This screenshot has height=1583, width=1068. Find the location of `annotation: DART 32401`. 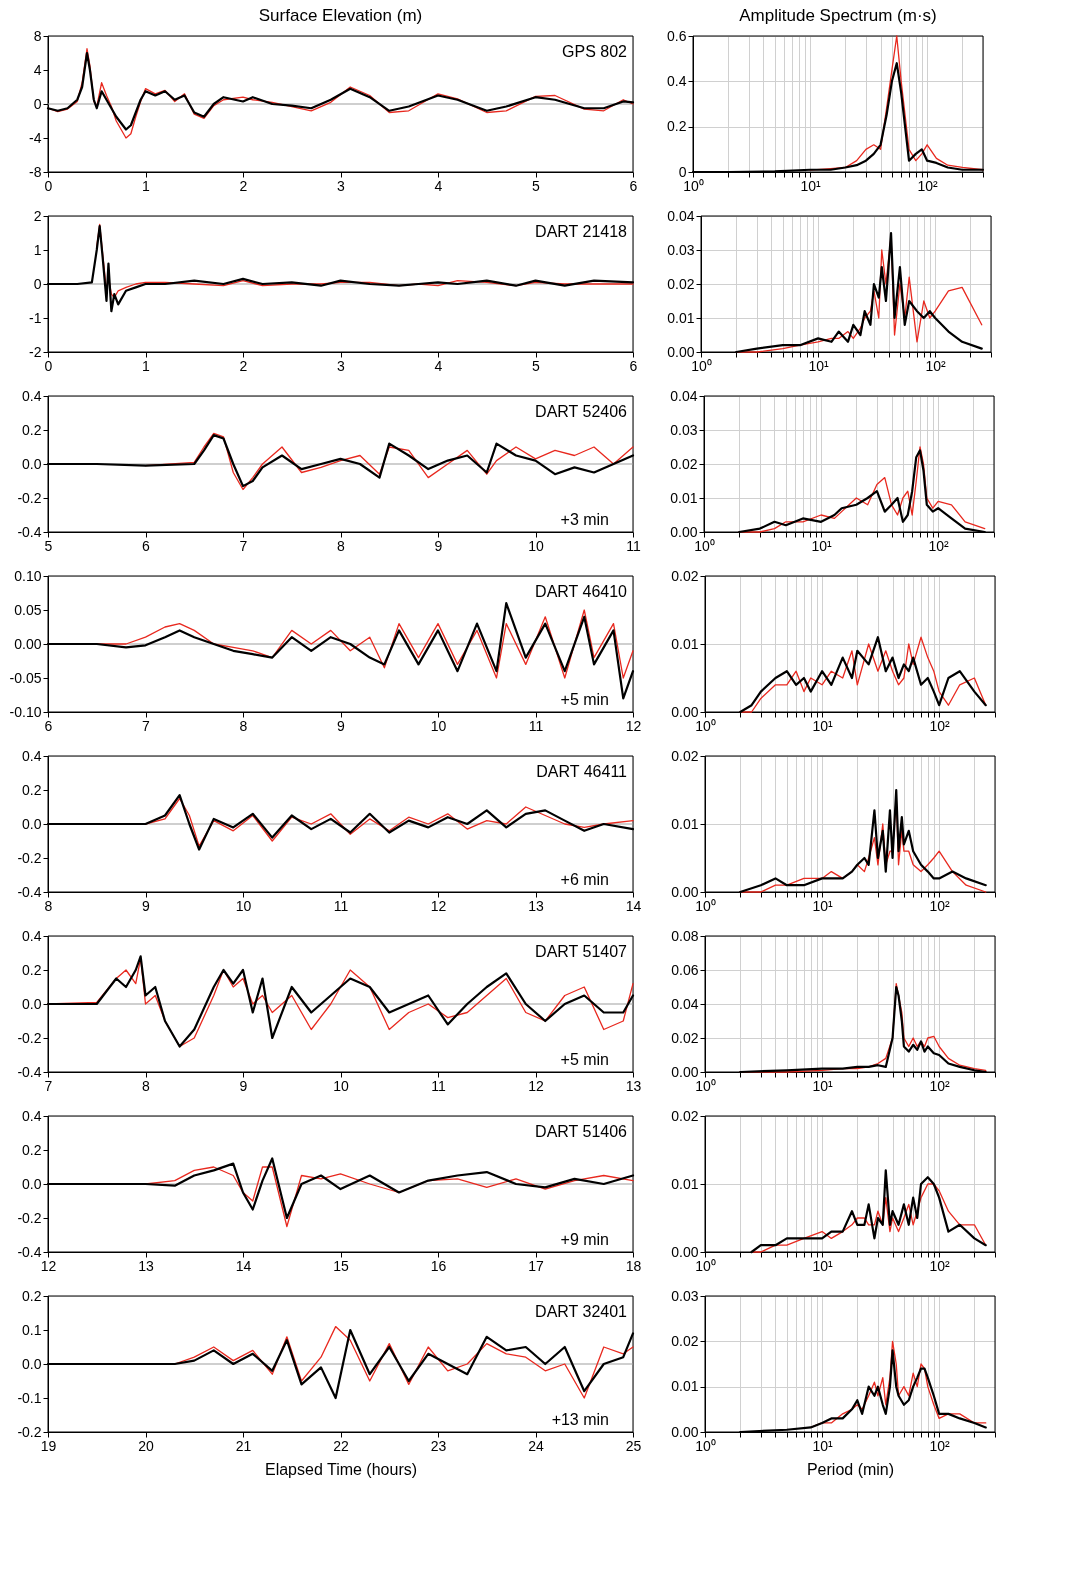

annotation: DART 32401 is located at coordinates (581, 1311).